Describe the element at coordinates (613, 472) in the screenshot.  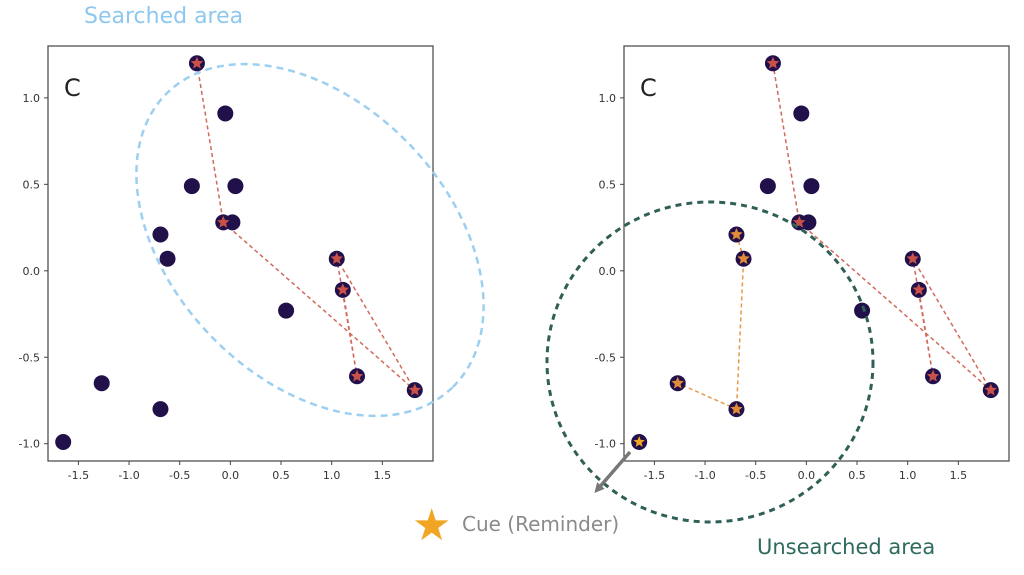
I see `cue-arrow` at that location.